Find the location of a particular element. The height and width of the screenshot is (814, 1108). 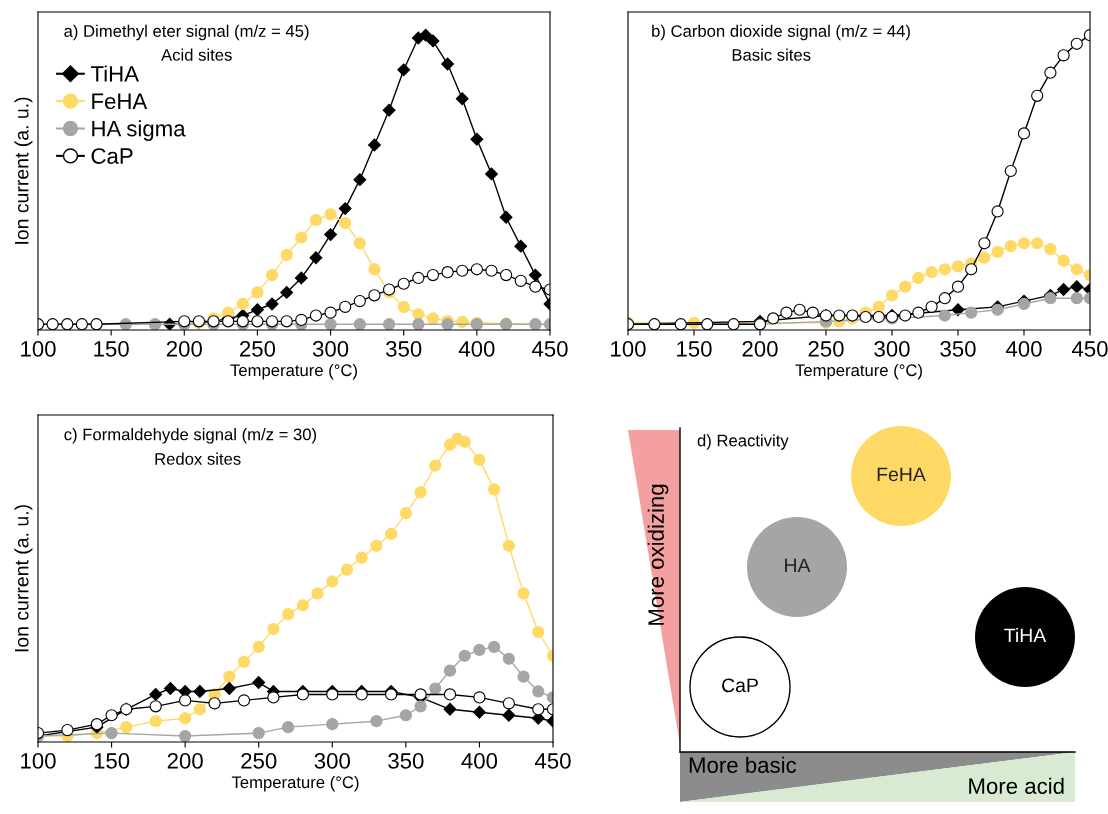

text: d) Reactivity is located at coordinates (743, 442).